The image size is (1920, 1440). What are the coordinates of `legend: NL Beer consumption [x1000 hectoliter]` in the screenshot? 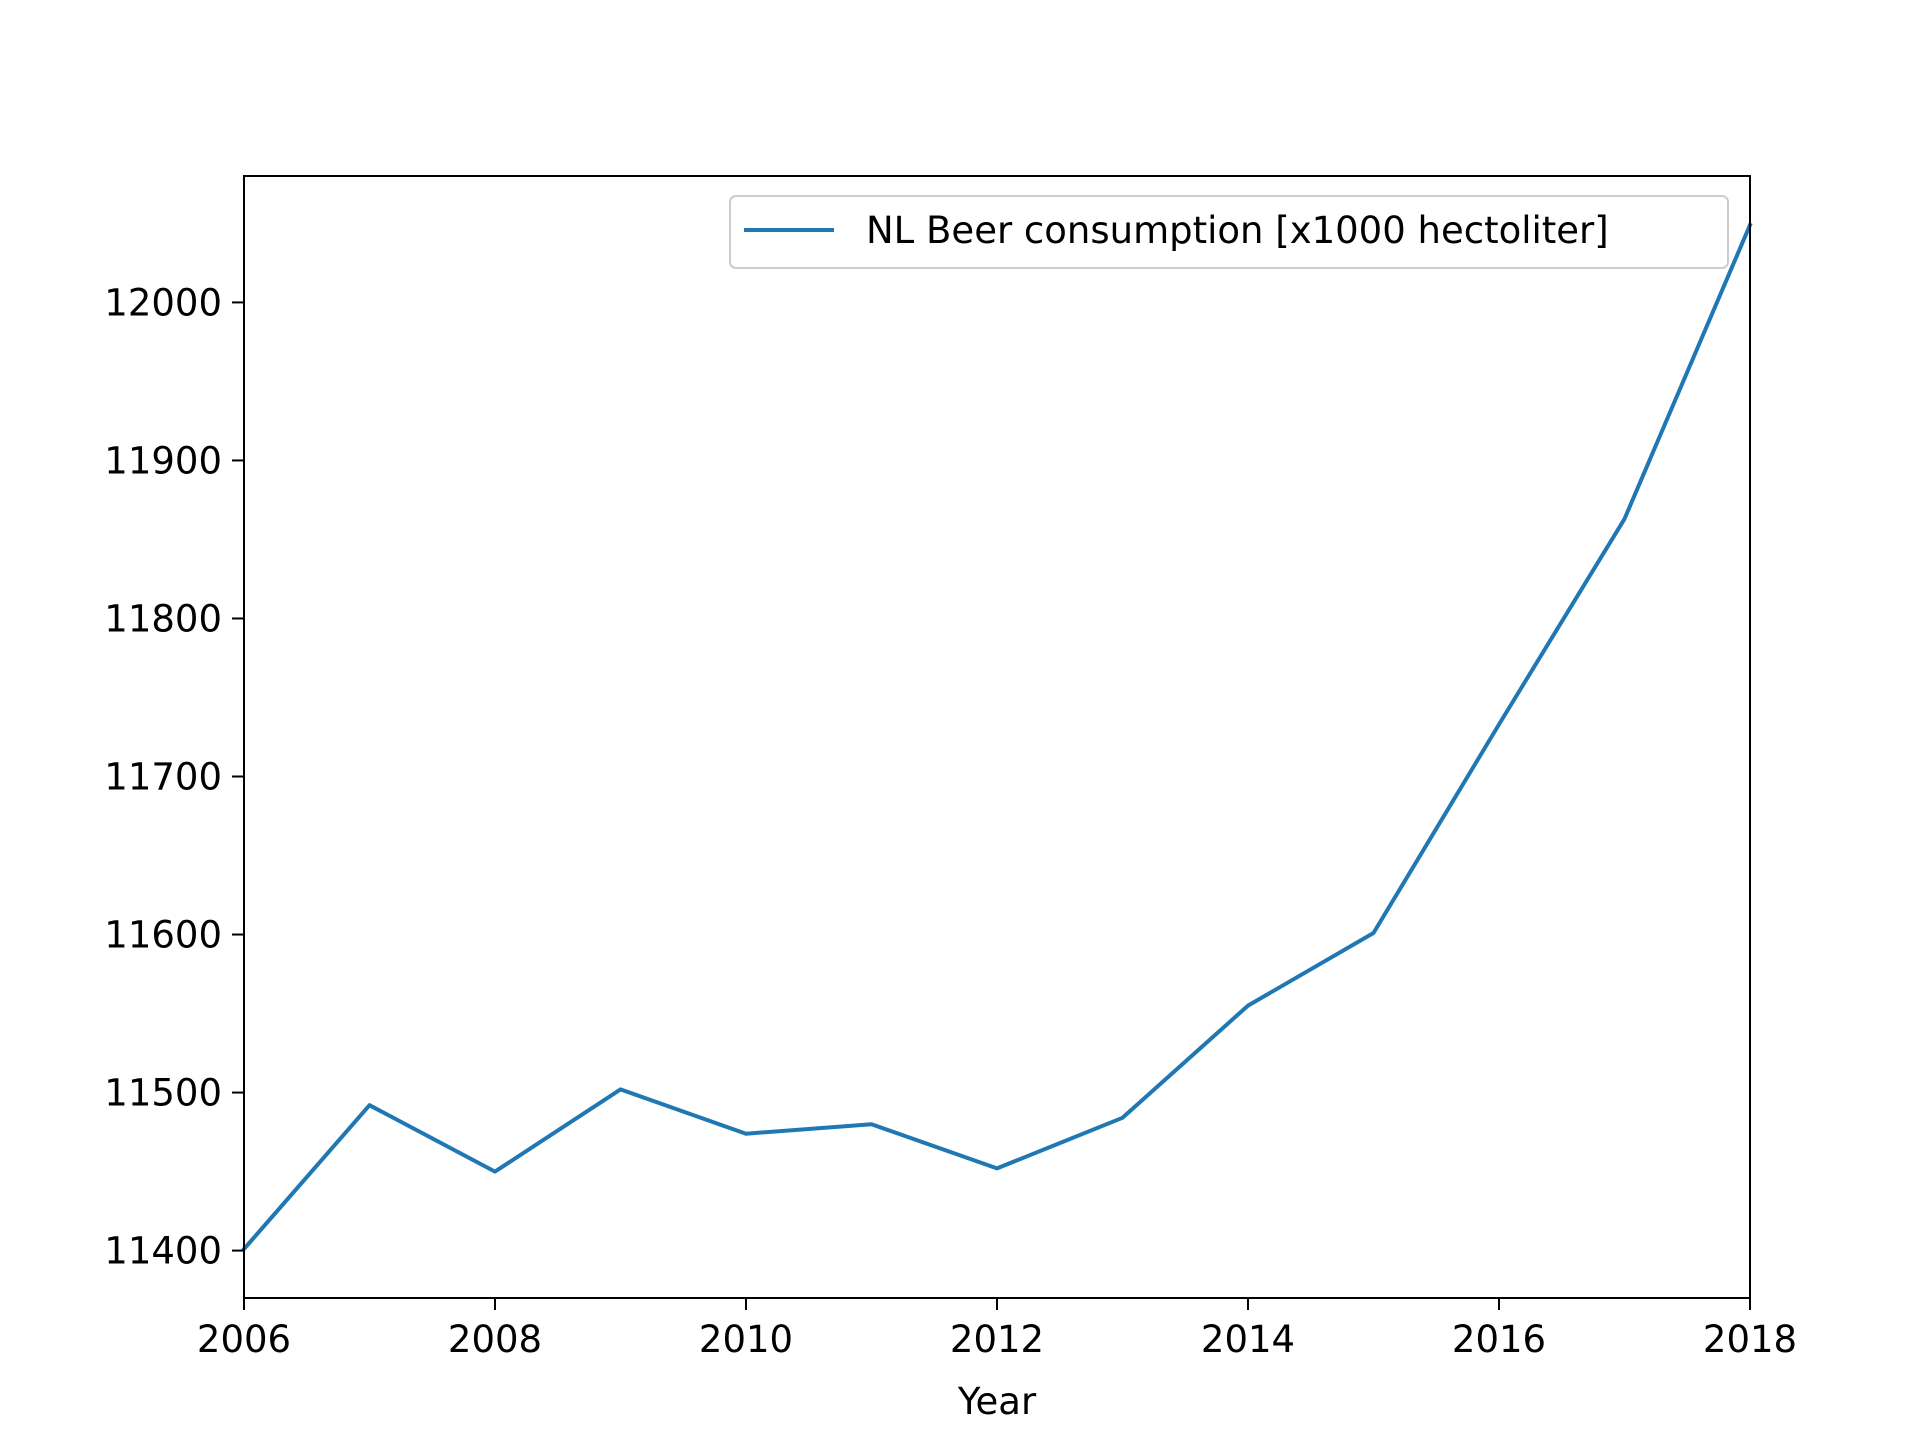 It's located at (1229, 232).